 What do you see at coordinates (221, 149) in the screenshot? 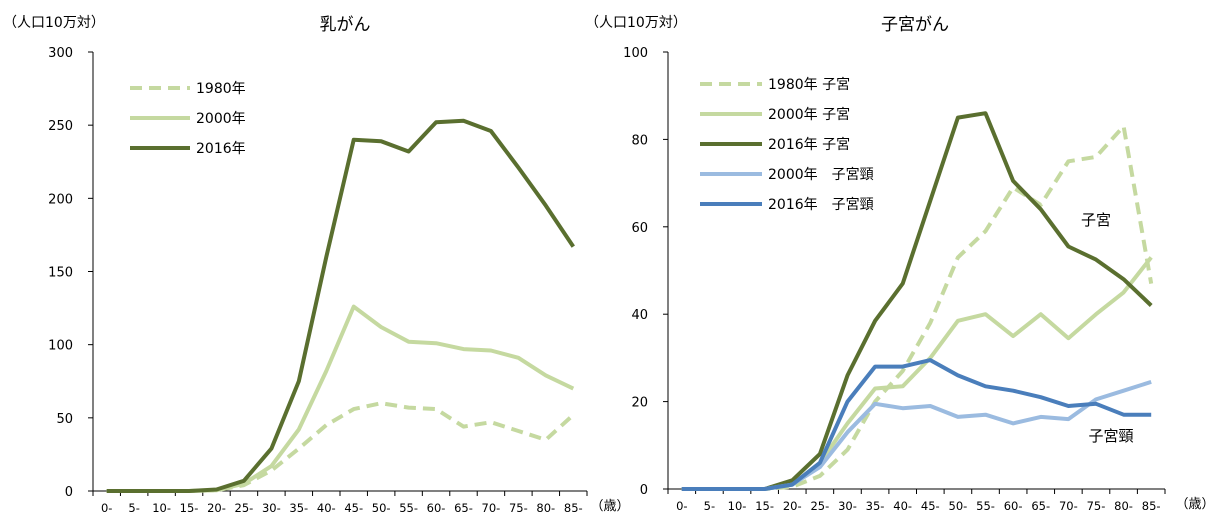
I see `legend-label: 2016年` at bounding box center [221, 149].